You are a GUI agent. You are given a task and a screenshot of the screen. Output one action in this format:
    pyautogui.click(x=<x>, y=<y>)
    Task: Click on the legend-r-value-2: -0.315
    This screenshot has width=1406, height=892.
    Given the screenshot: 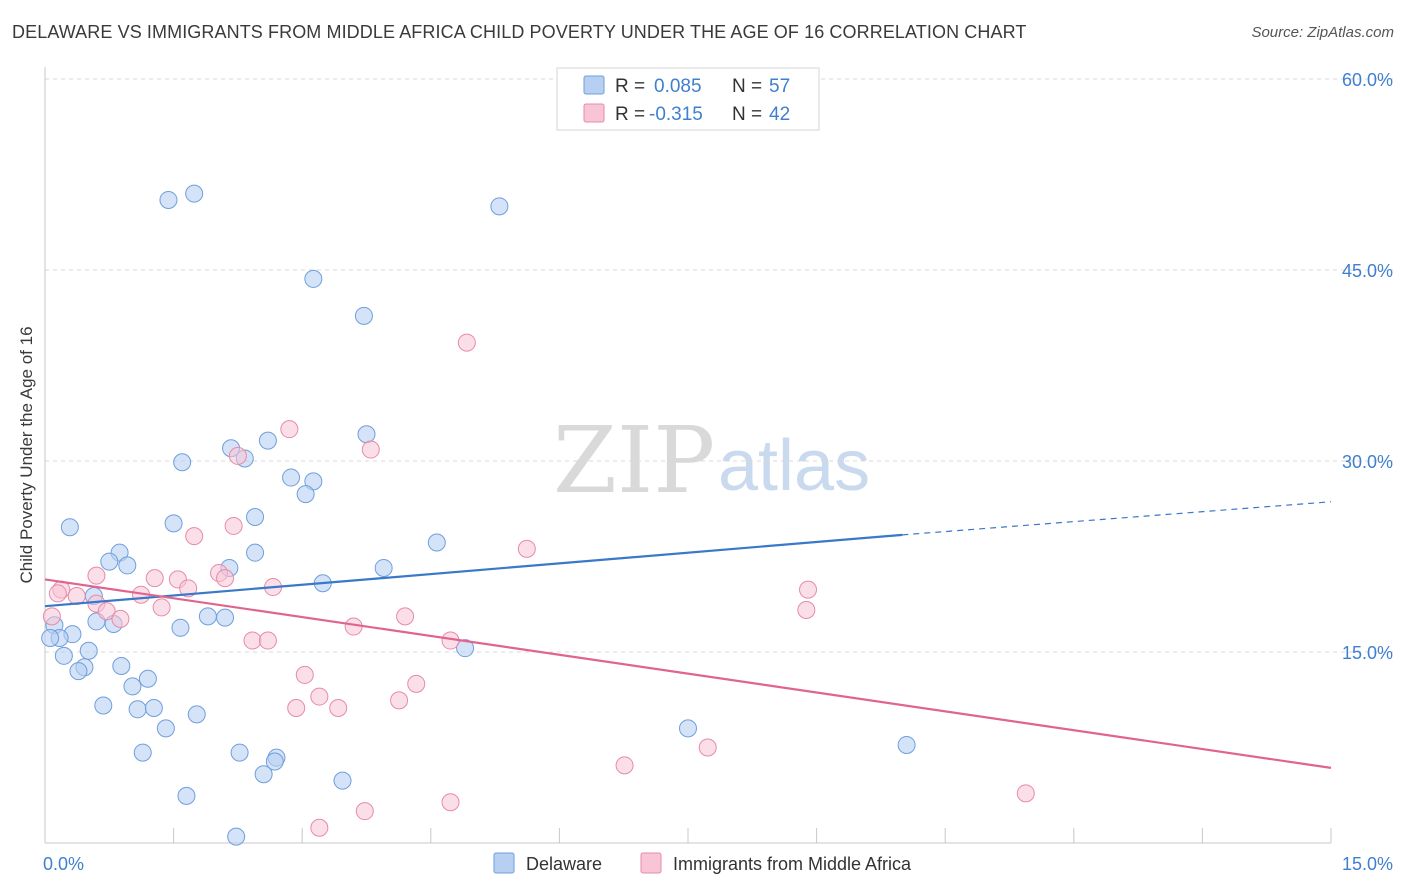 What is the action you would take?
    pyautogui.click(x=676, y=114)
    